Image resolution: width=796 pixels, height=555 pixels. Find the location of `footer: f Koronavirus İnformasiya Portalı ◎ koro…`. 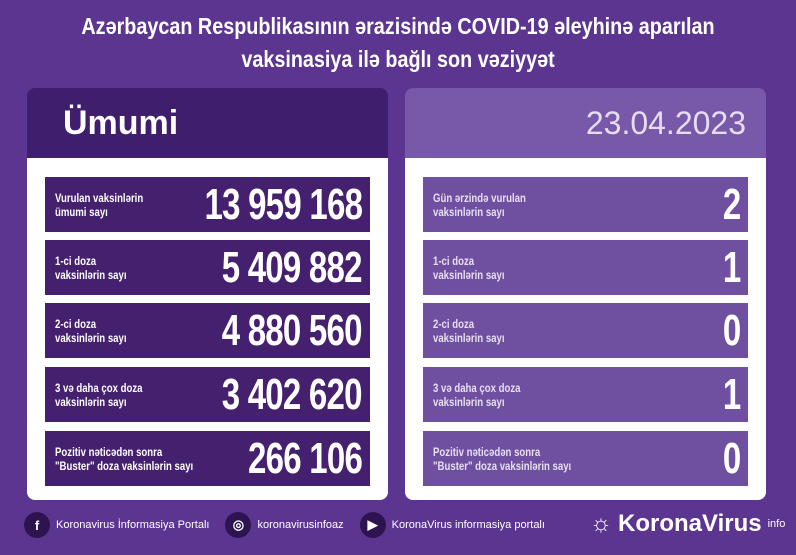

footer: f Koronavirus İnformasiya Portalı ◎ koro… is located at coordinates (284, 525).